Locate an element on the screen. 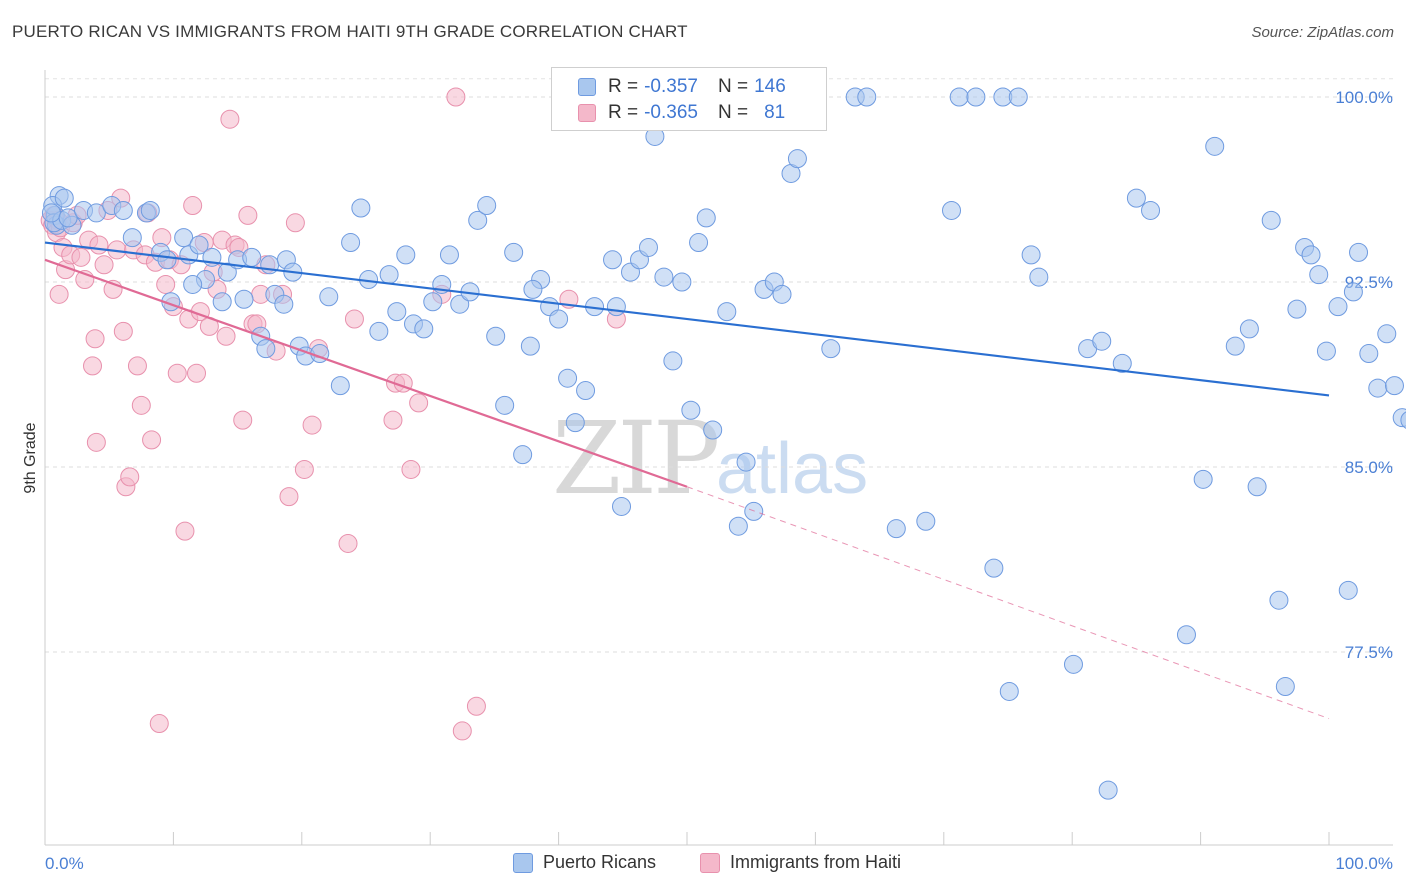  haiti-trendline is located at coordinates (366, 373).